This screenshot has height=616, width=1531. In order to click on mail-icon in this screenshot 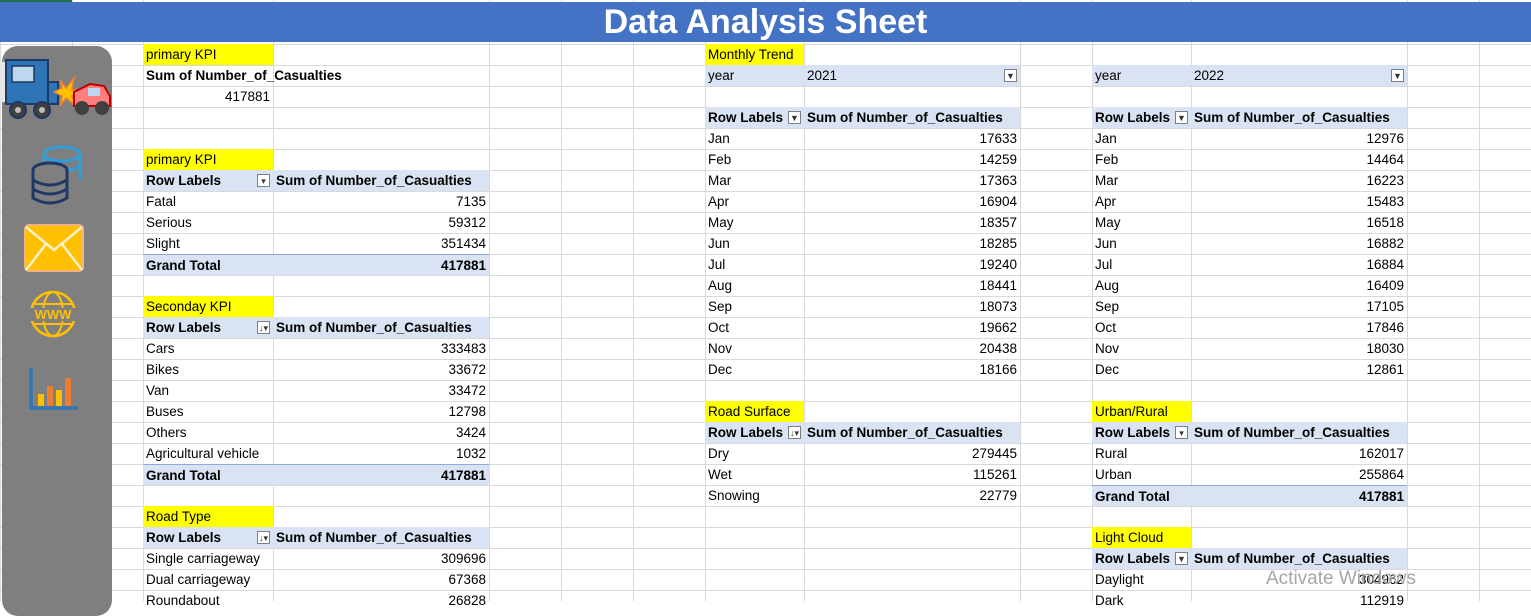, I will do `click(54, 248)`.